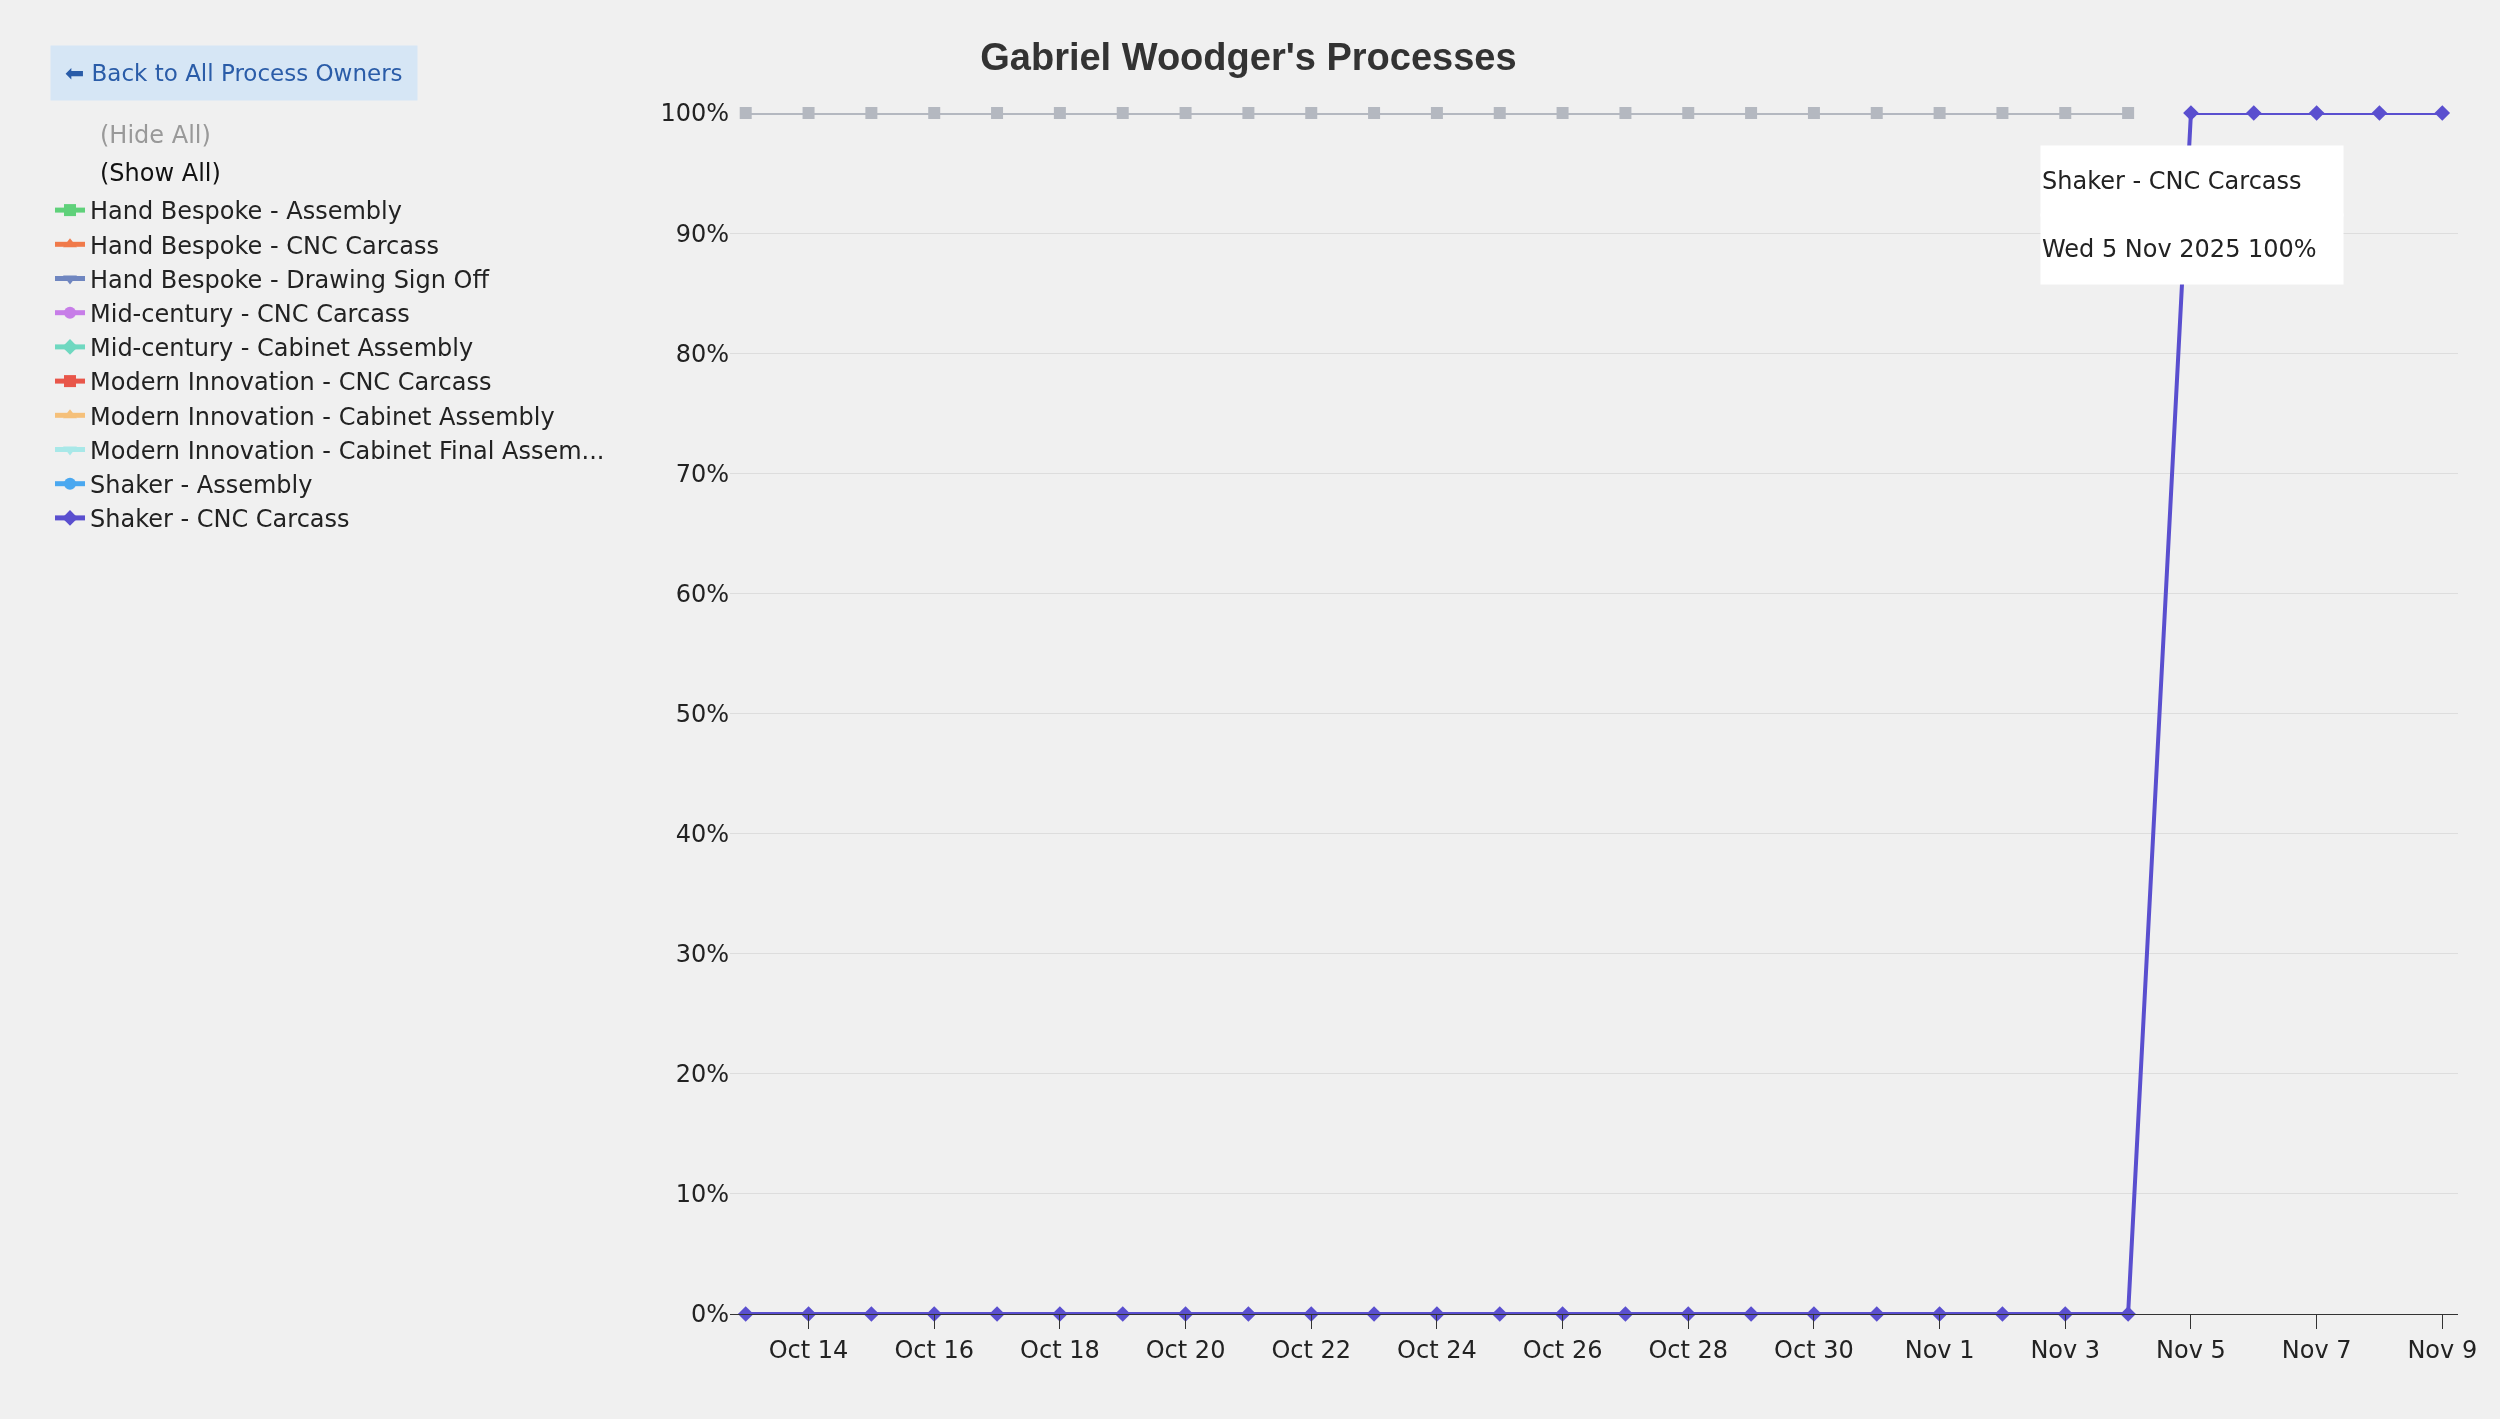  What do you see at coordinates (2179, 249) in the screenshot?
I see `annotation: Wed 5 Nov 2025 100%` at bounding box center [2179, 249].